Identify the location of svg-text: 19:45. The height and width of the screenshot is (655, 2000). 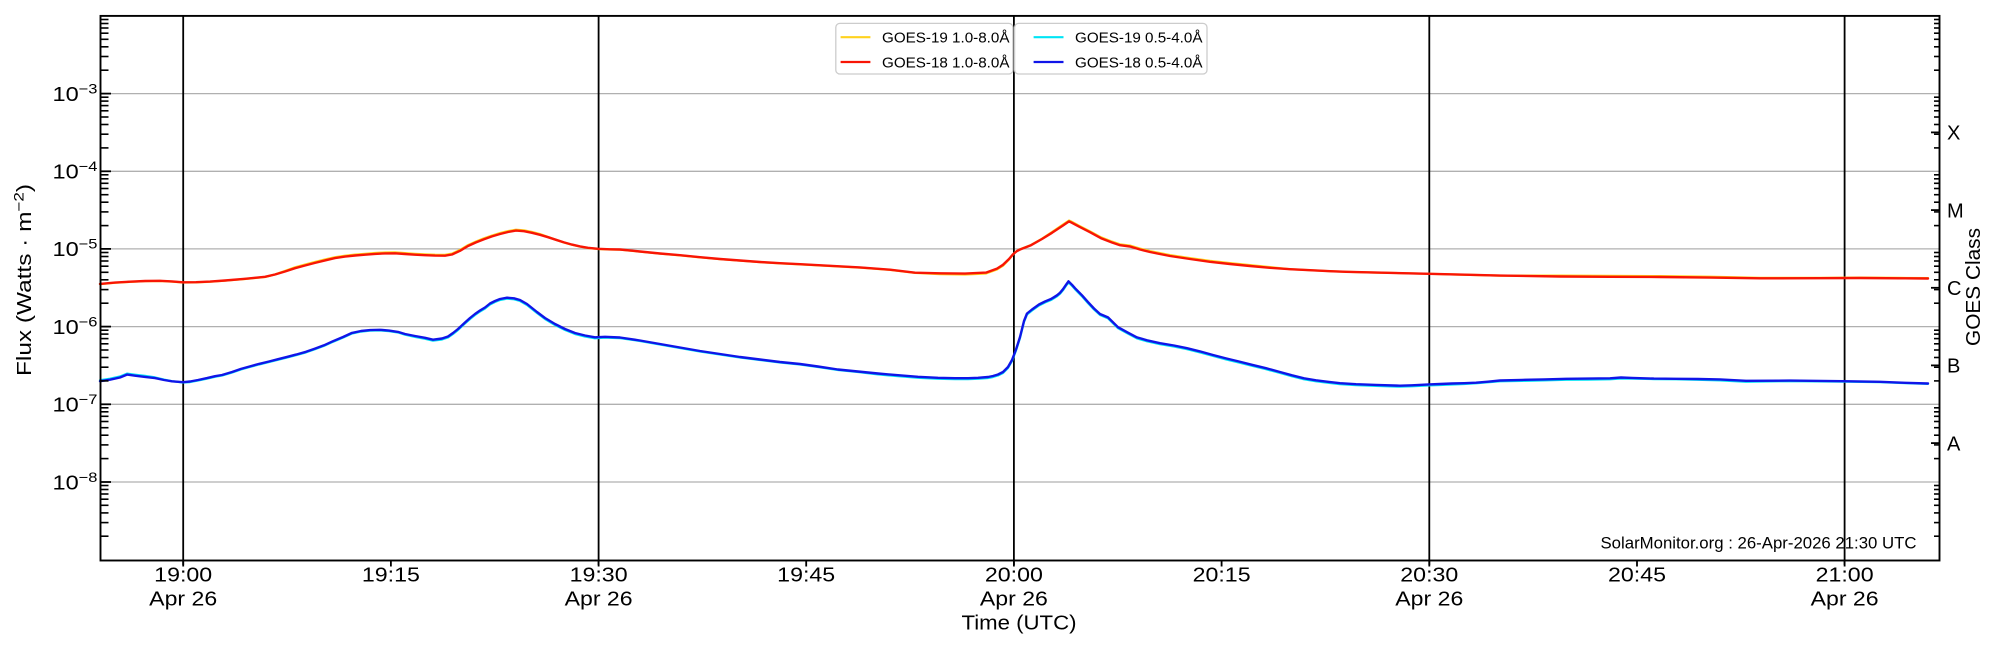
(806, 575).